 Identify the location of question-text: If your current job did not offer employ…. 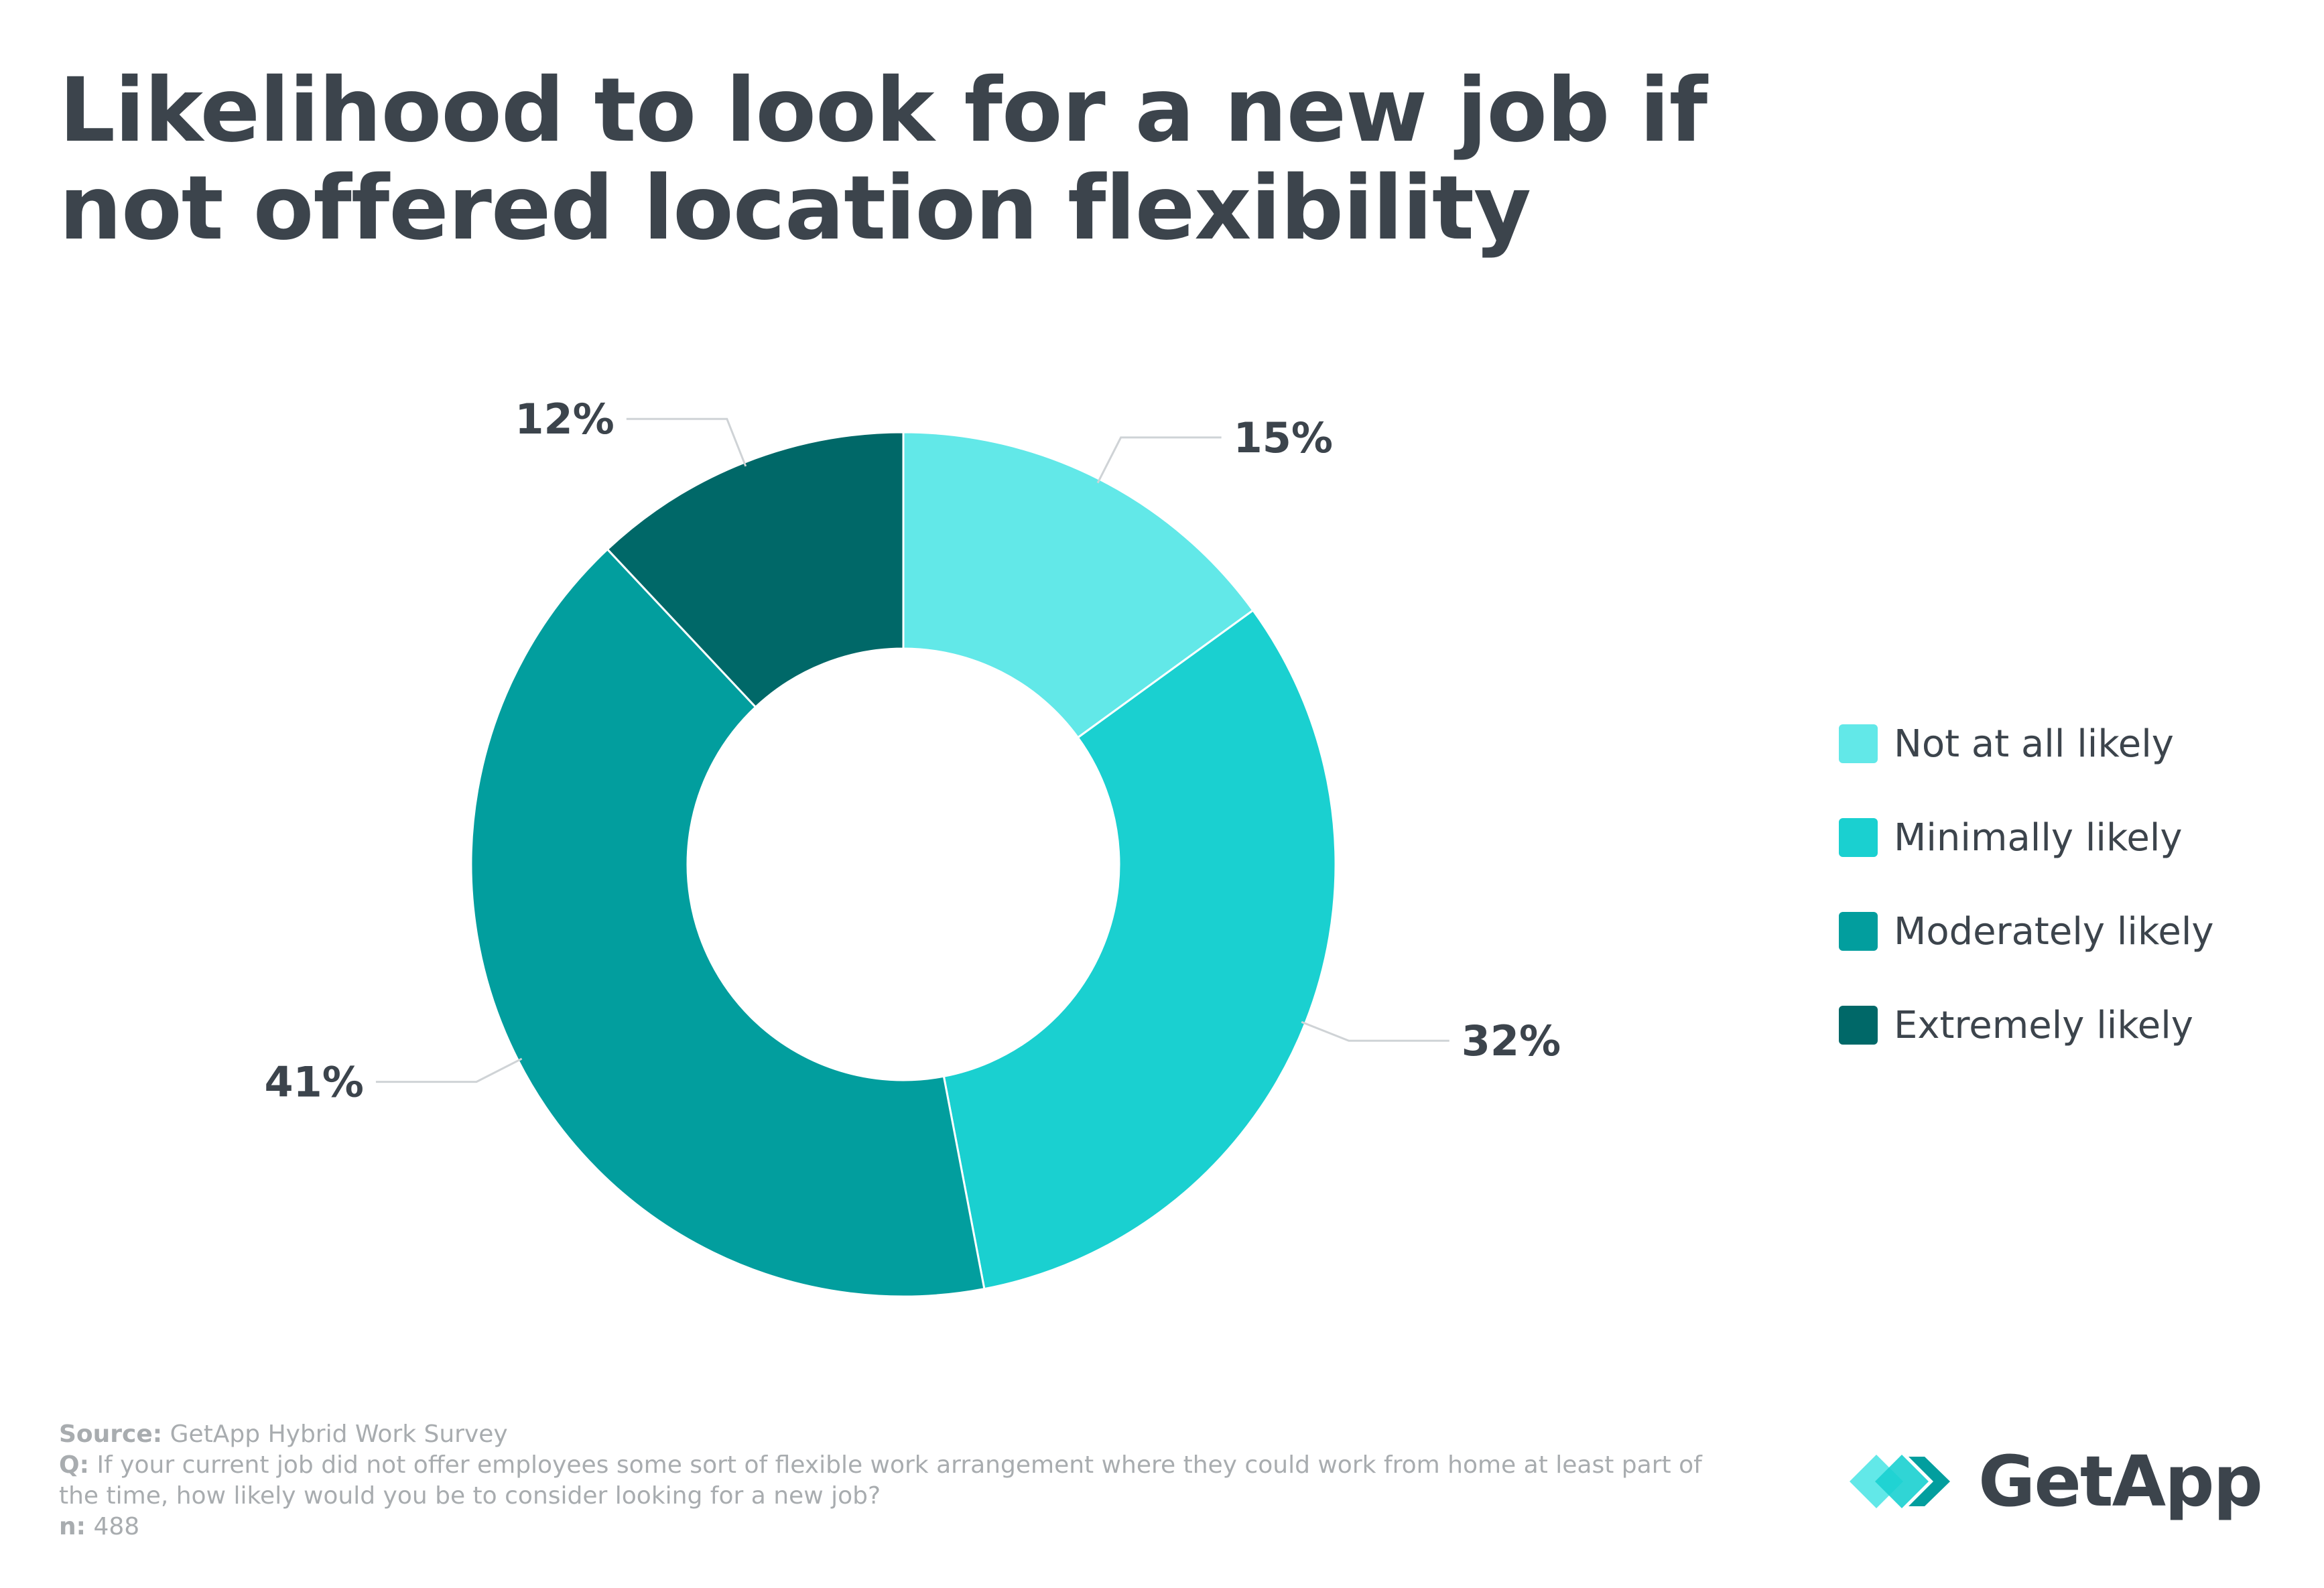
(880, 1480).